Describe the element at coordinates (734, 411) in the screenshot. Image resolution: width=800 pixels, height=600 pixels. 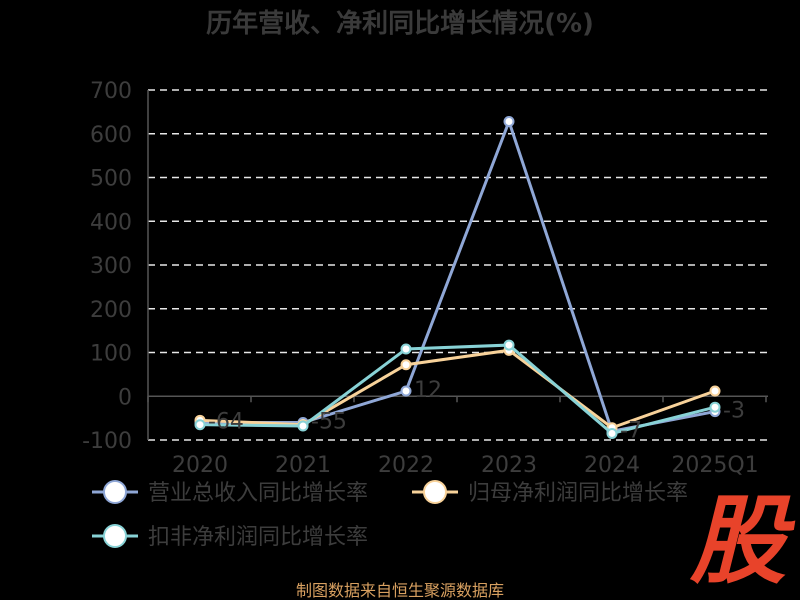
I see `data-label: -3` at that location.